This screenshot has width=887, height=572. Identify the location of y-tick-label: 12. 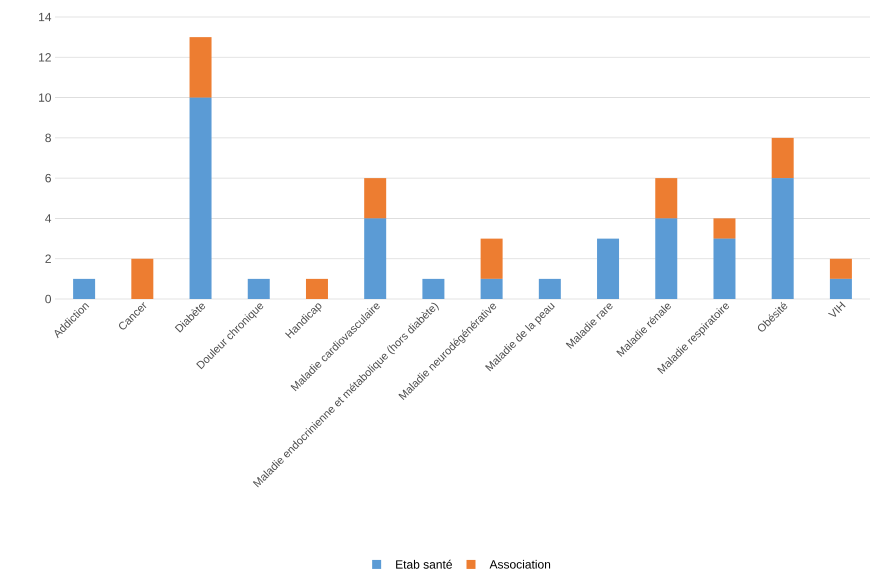
(45, 57).